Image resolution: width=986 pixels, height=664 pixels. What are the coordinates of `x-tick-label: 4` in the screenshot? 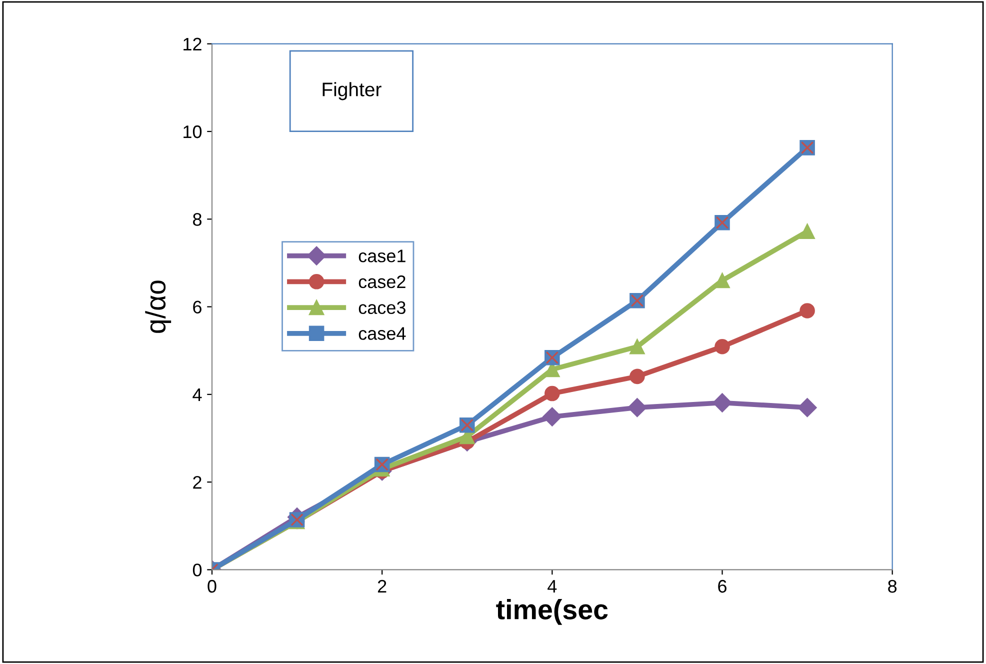 It's located at (552, 586).